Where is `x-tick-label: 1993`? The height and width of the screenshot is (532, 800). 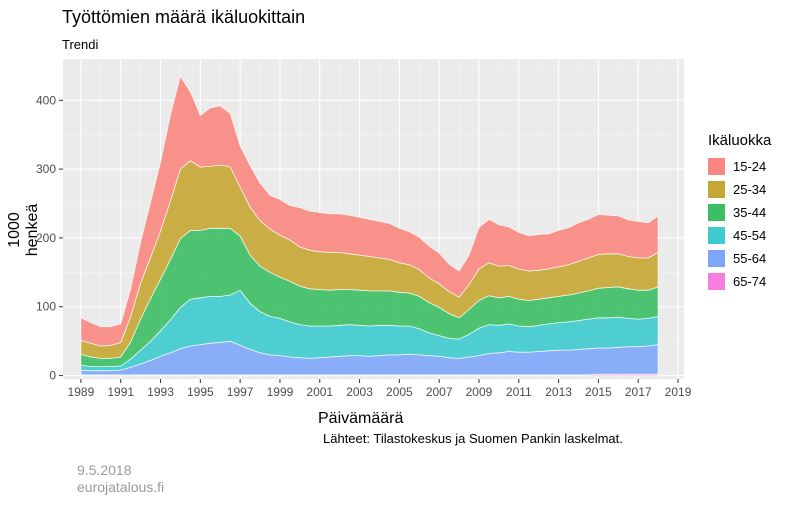
x-tick-label: 1993 is located at coordinates (160, 392).